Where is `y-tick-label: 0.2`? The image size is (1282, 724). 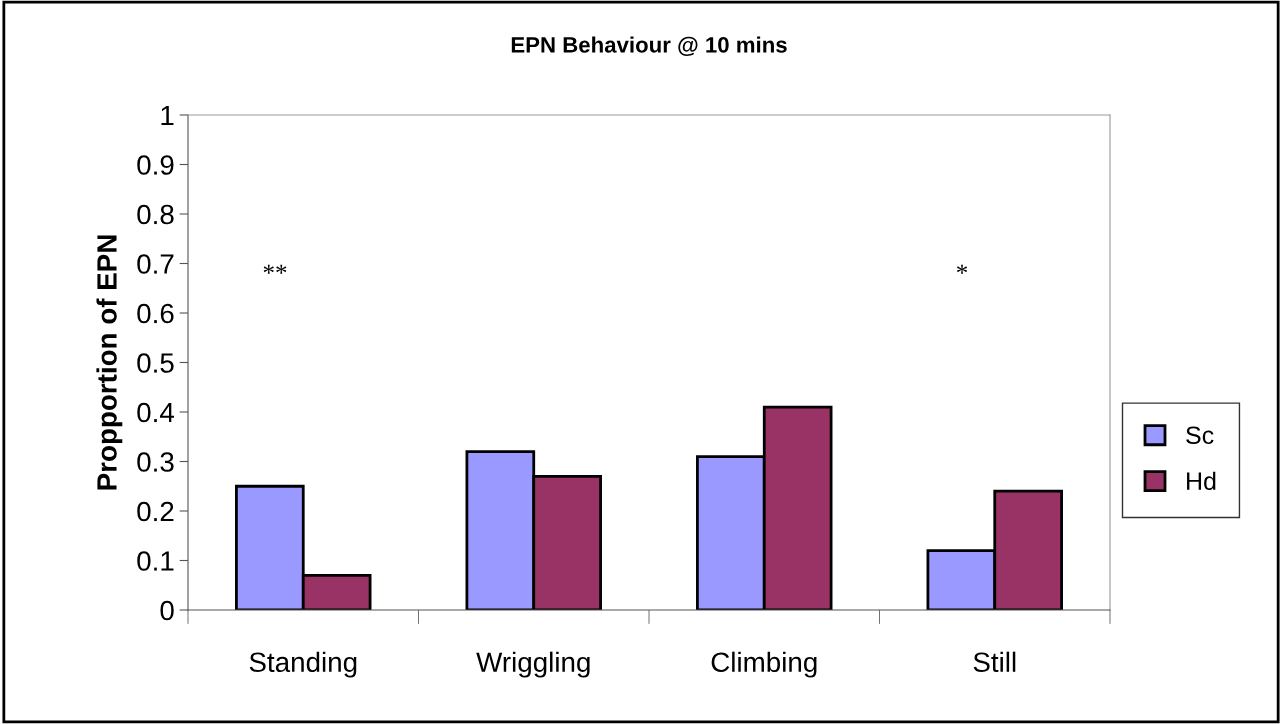
y-tick-label: 0.2 is located at coordinates (155, 511).